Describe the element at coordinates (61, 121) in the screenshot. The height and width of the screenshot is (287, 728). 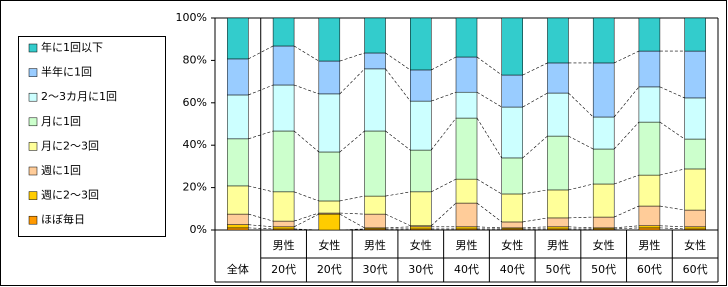
I see `legend-label: 月に1回` at that location.